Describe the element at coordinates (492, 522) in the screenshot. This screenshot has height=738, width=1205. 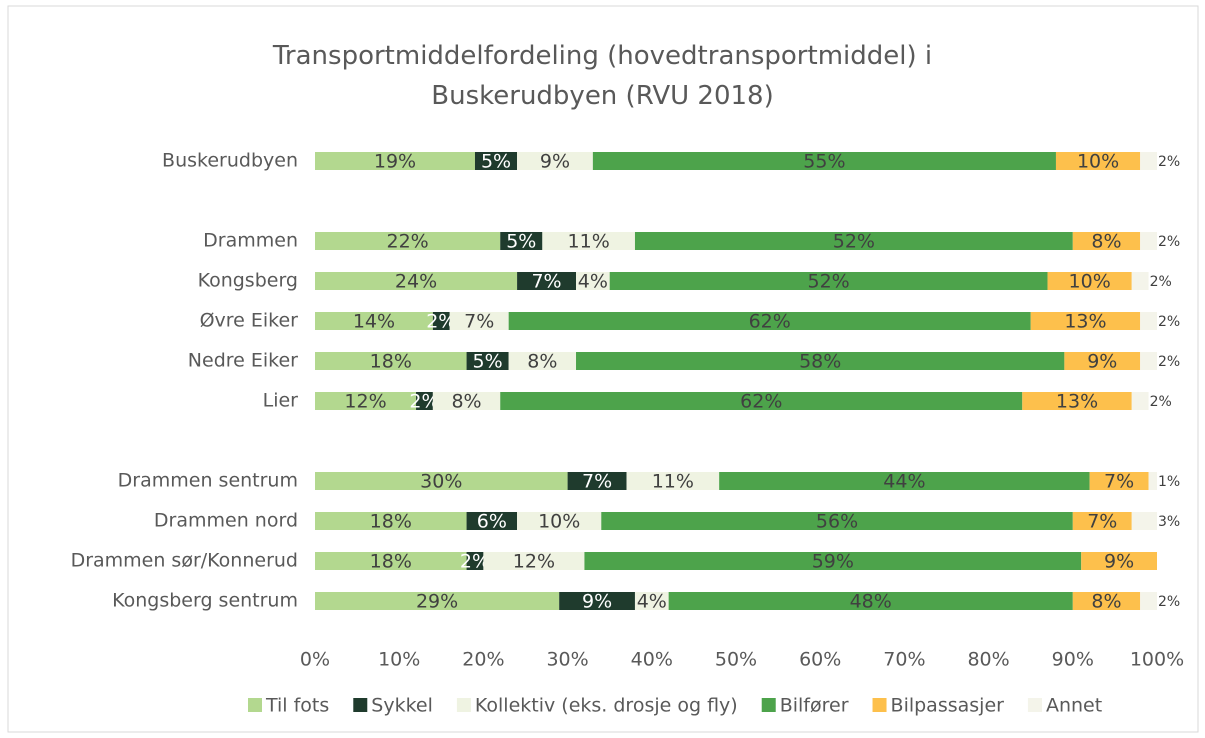
I see `data-label: 6%` at that location.